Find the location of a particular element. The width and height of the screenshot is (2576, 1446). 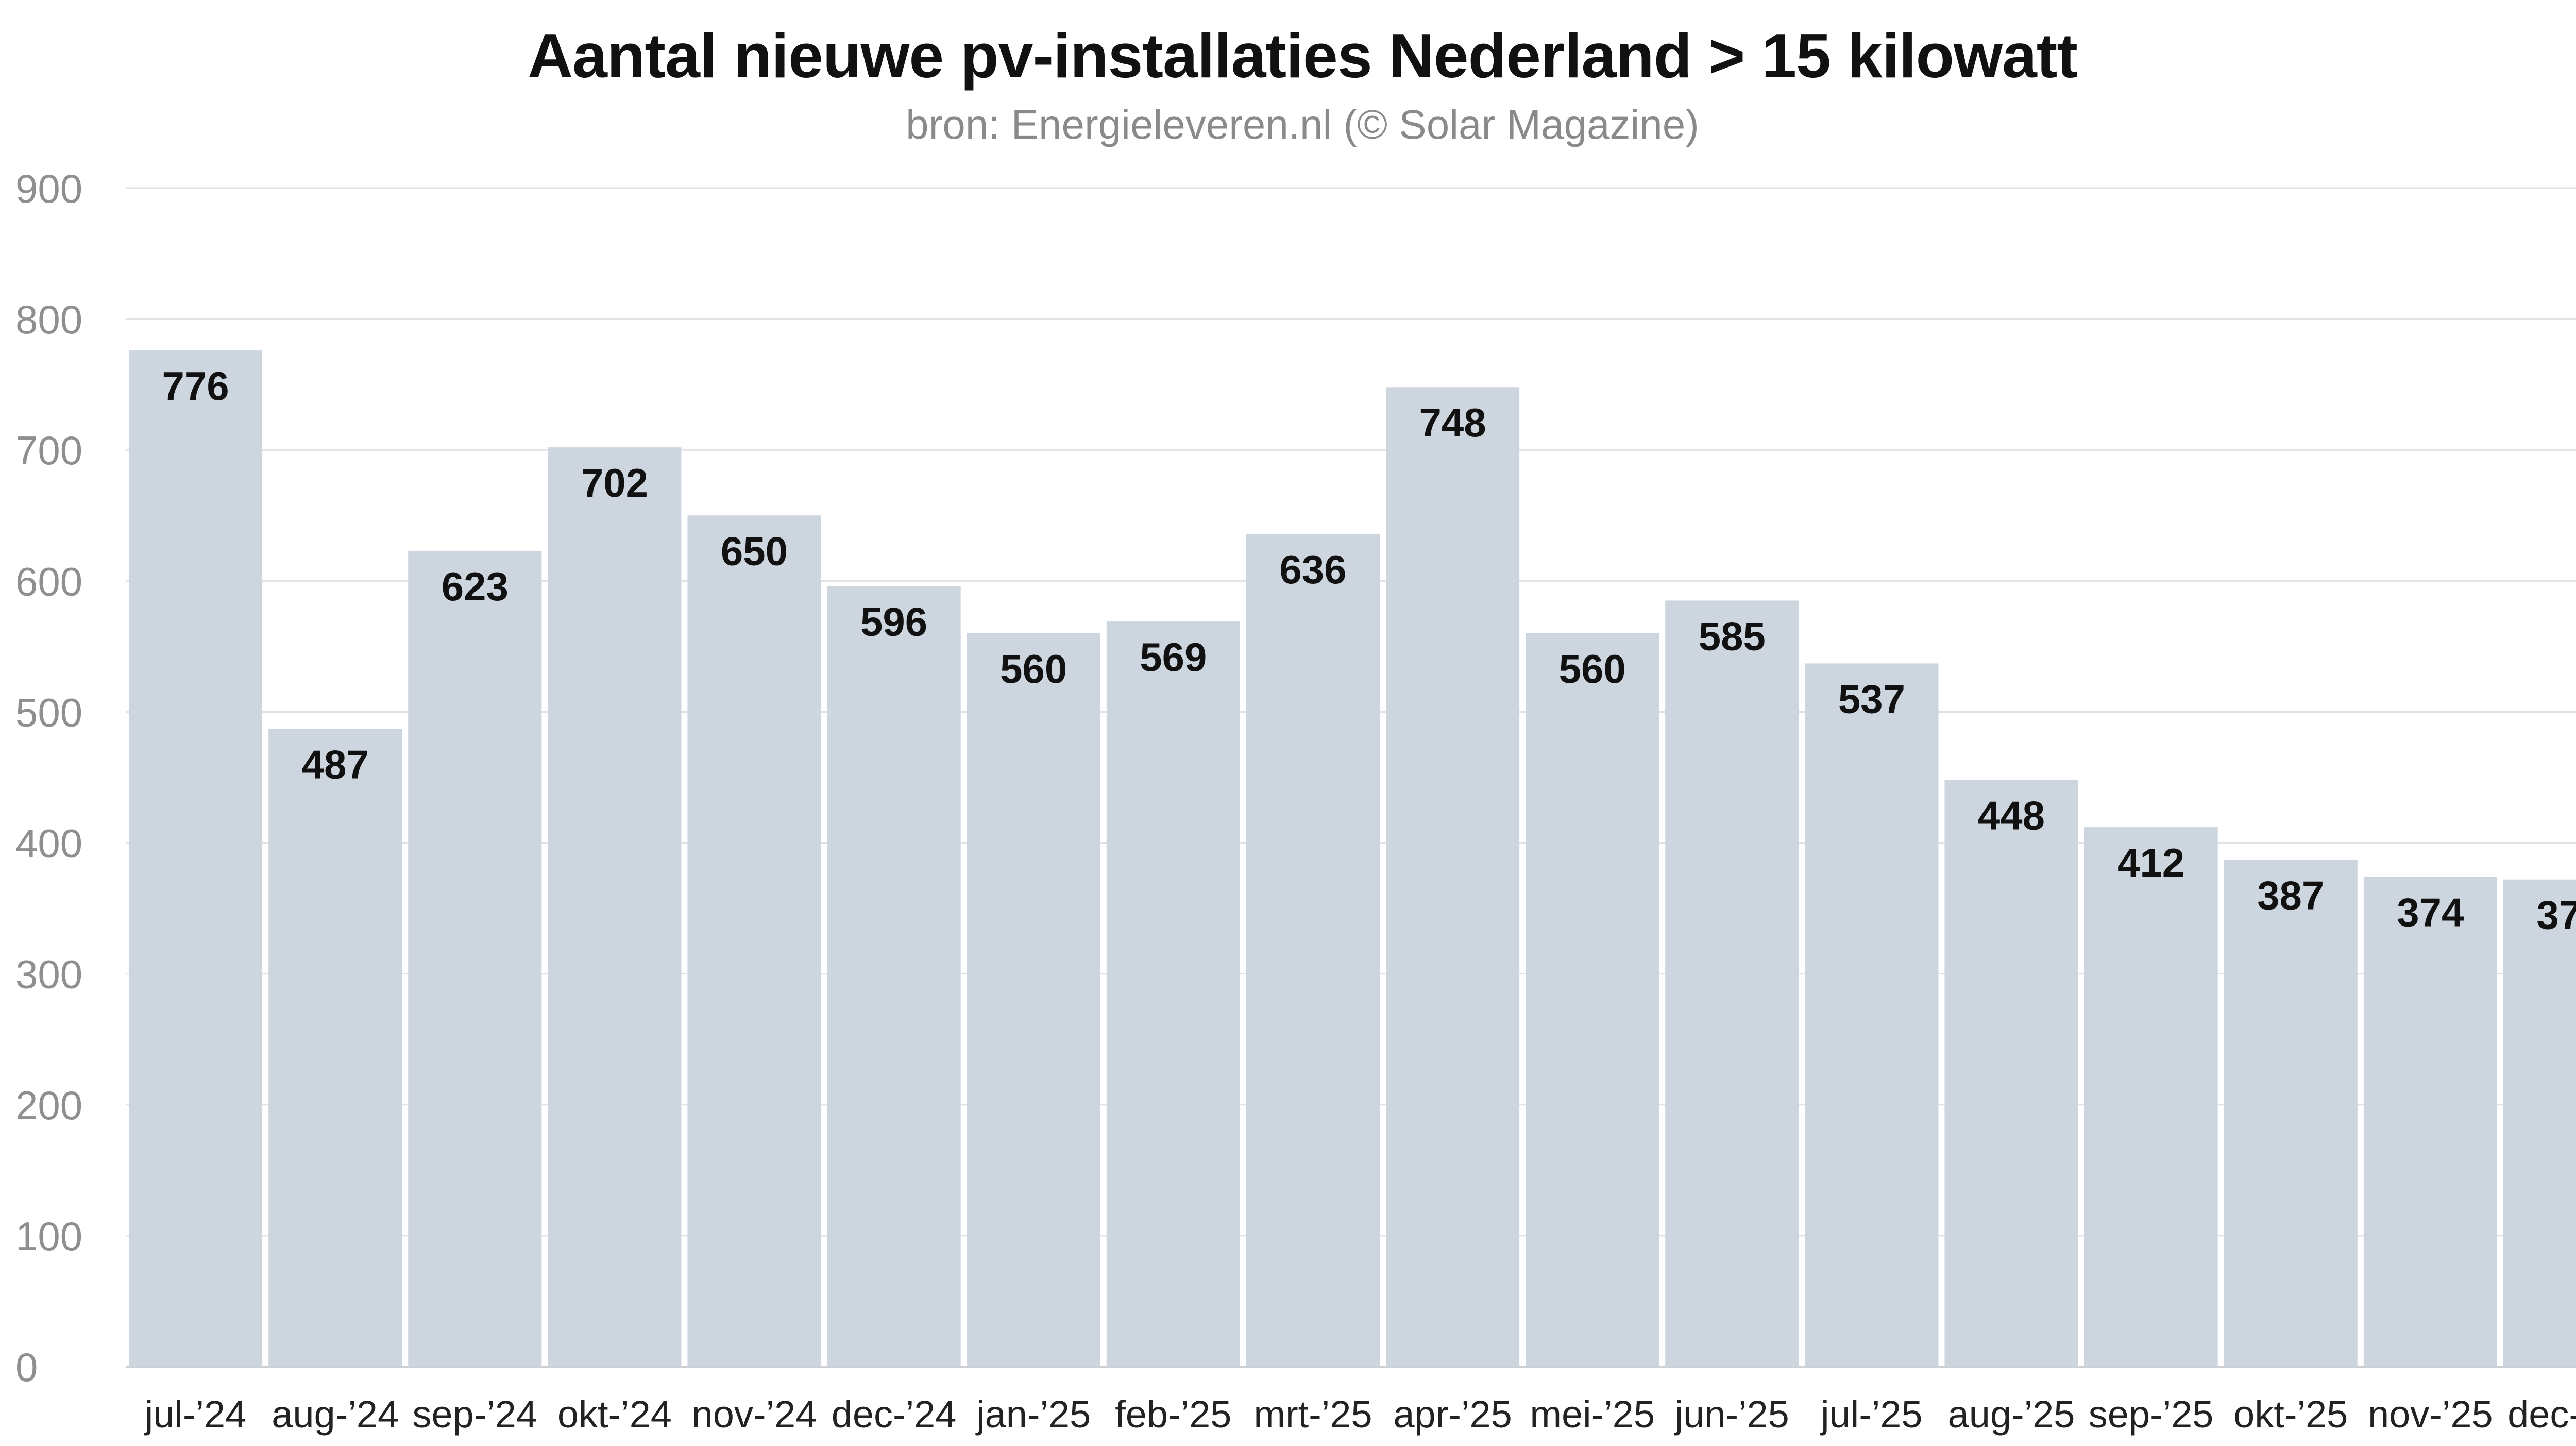

data-label: 412 is located at coordinates (2150, 862).